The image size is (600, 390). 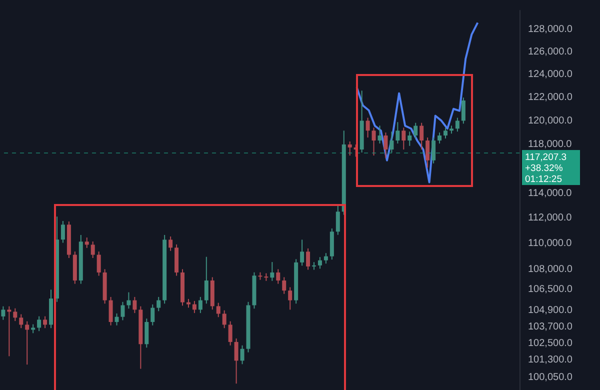 What do you see at coordinates (550, 326) in the screenshot?
I see `y-tick-label: 103,700.0` at bounding box center [550, 326].